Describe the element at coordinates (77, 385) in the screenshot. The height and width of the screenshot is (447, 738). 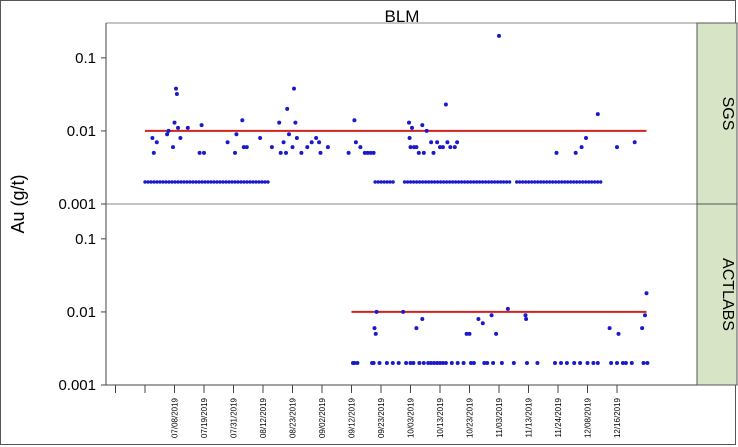
I see `y-tick-label: 0.001` at that location.